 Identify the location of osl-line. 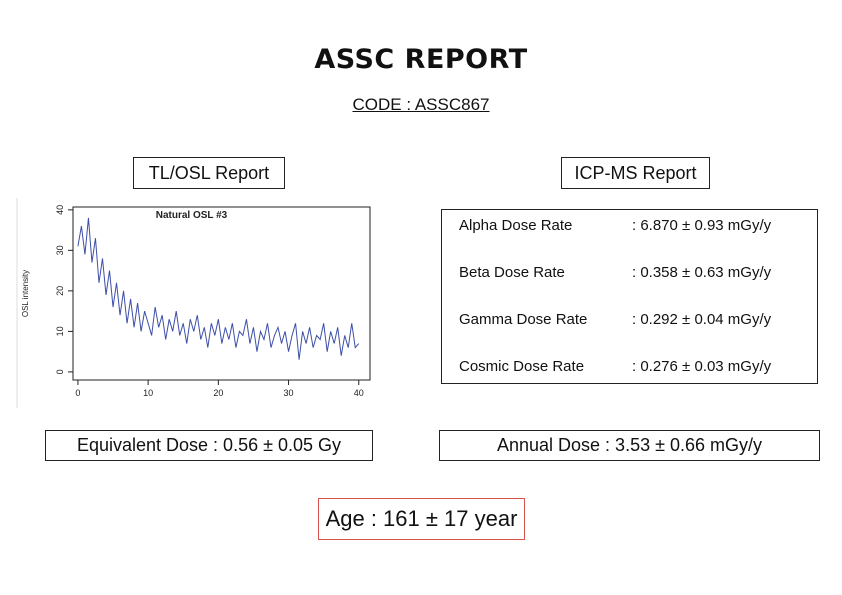
(218, 288).